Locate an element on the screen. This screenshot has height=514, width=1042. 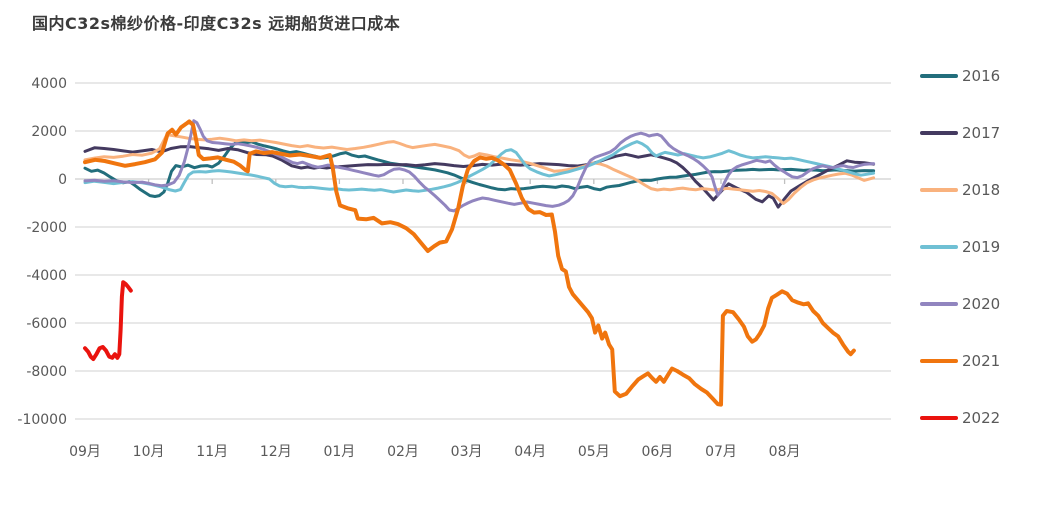
legend-item-2021: 2021 is located at coordinates (977, 361).